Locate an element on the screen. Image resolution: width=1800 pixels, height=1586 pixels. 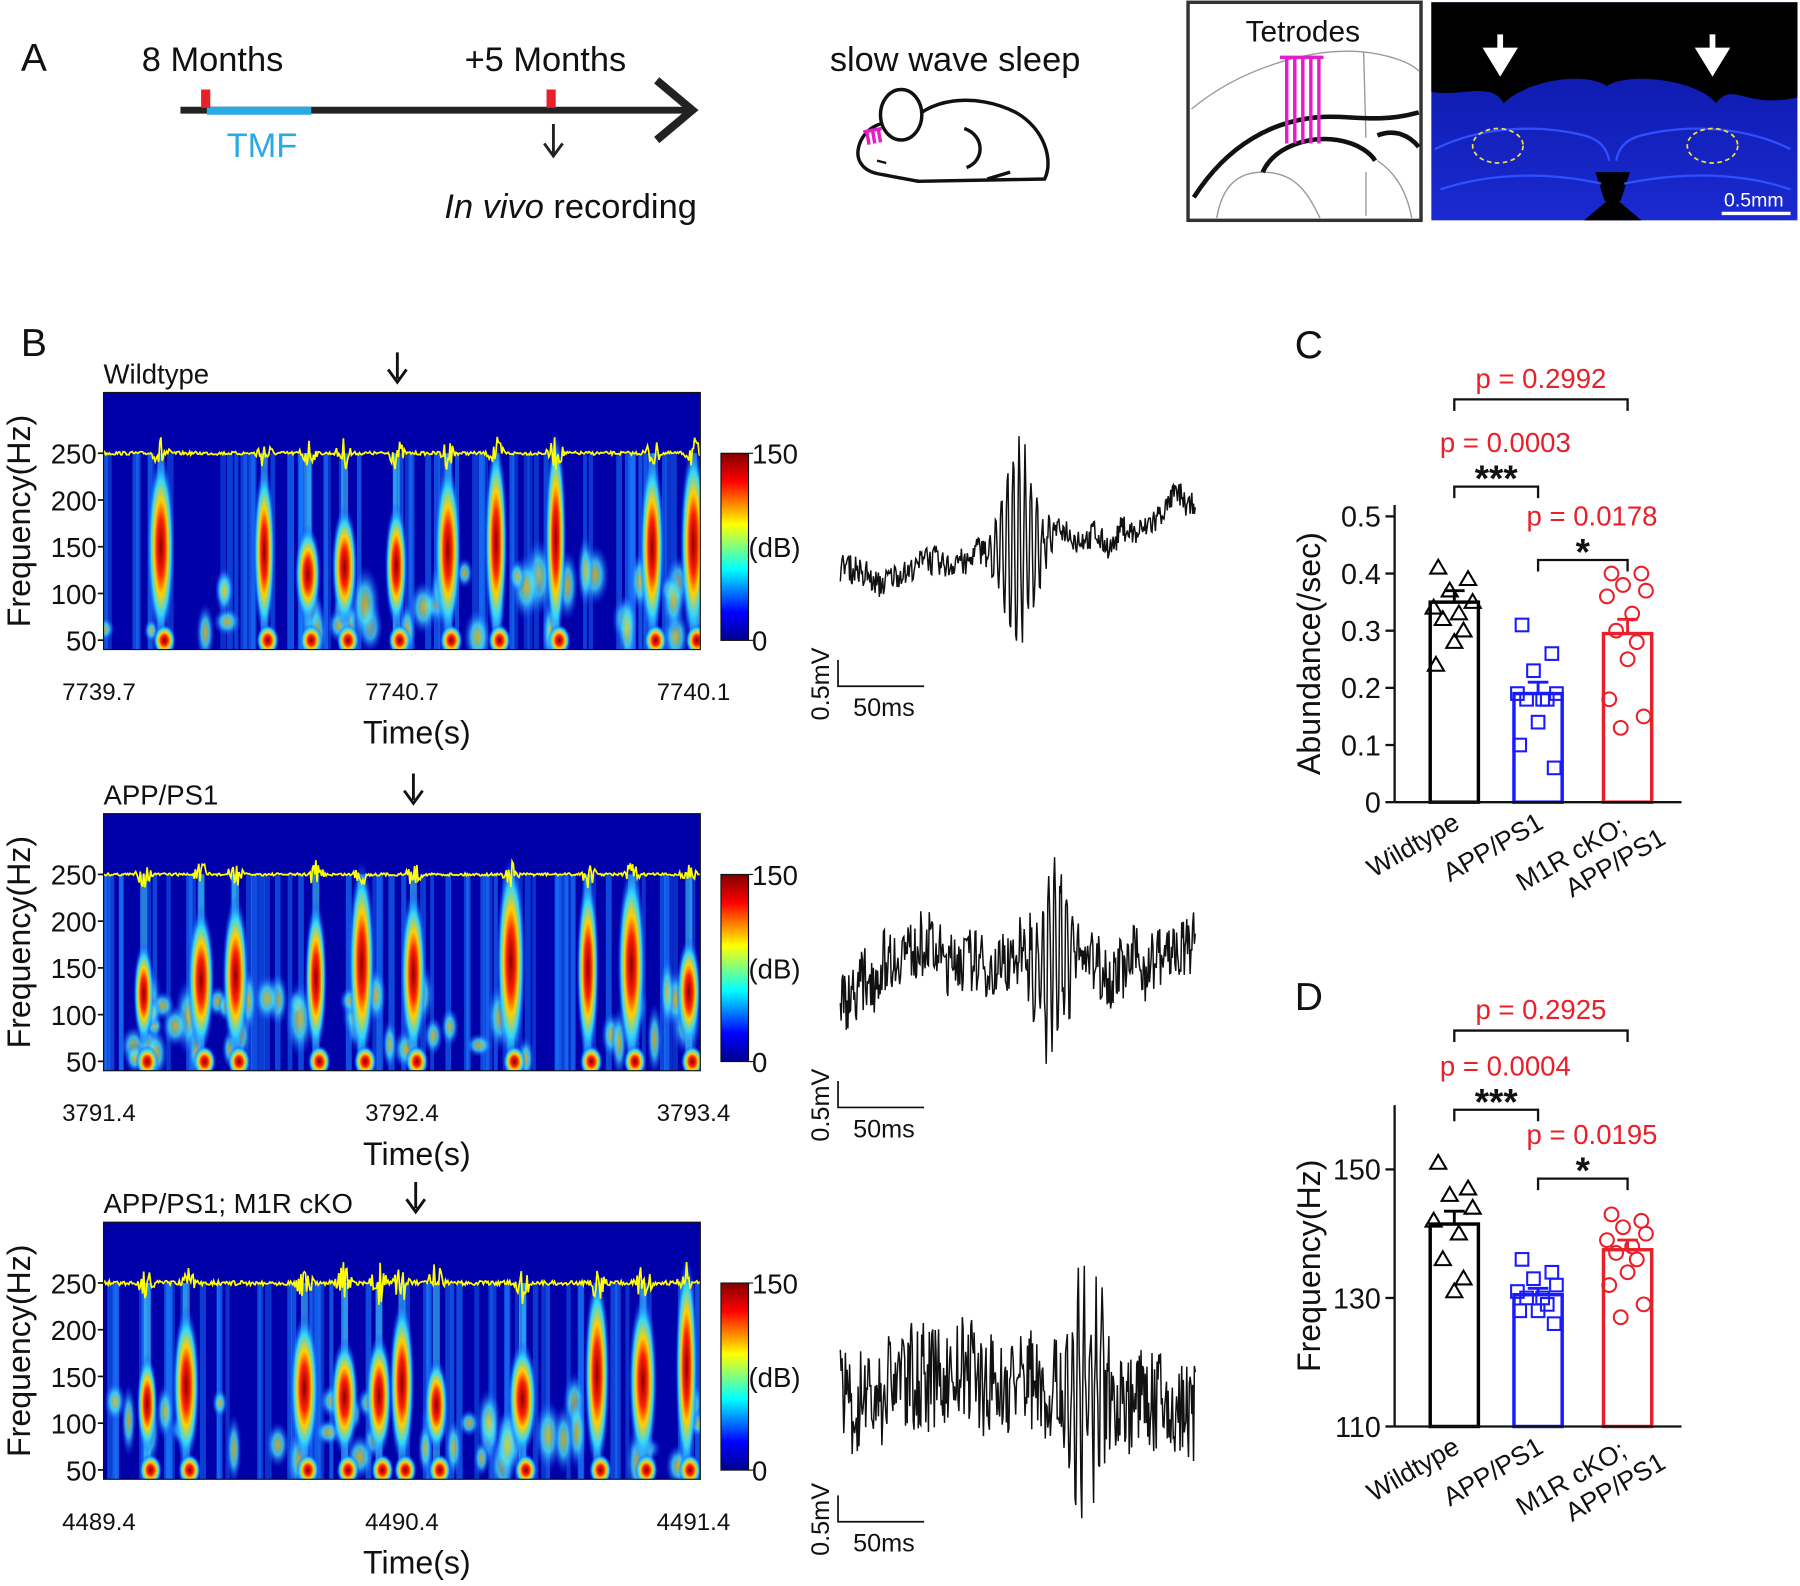
y-tick-label: 0.1 is located at coordinates (1361, 746).